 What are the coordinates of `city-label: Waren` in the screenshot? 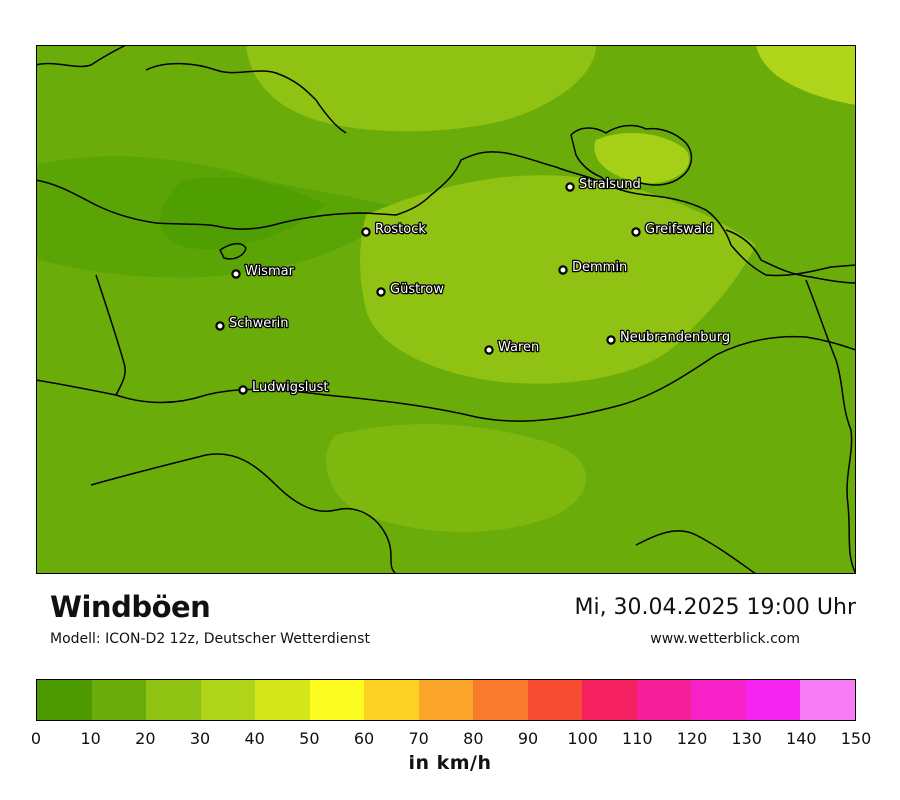 It's located at (518, 347).